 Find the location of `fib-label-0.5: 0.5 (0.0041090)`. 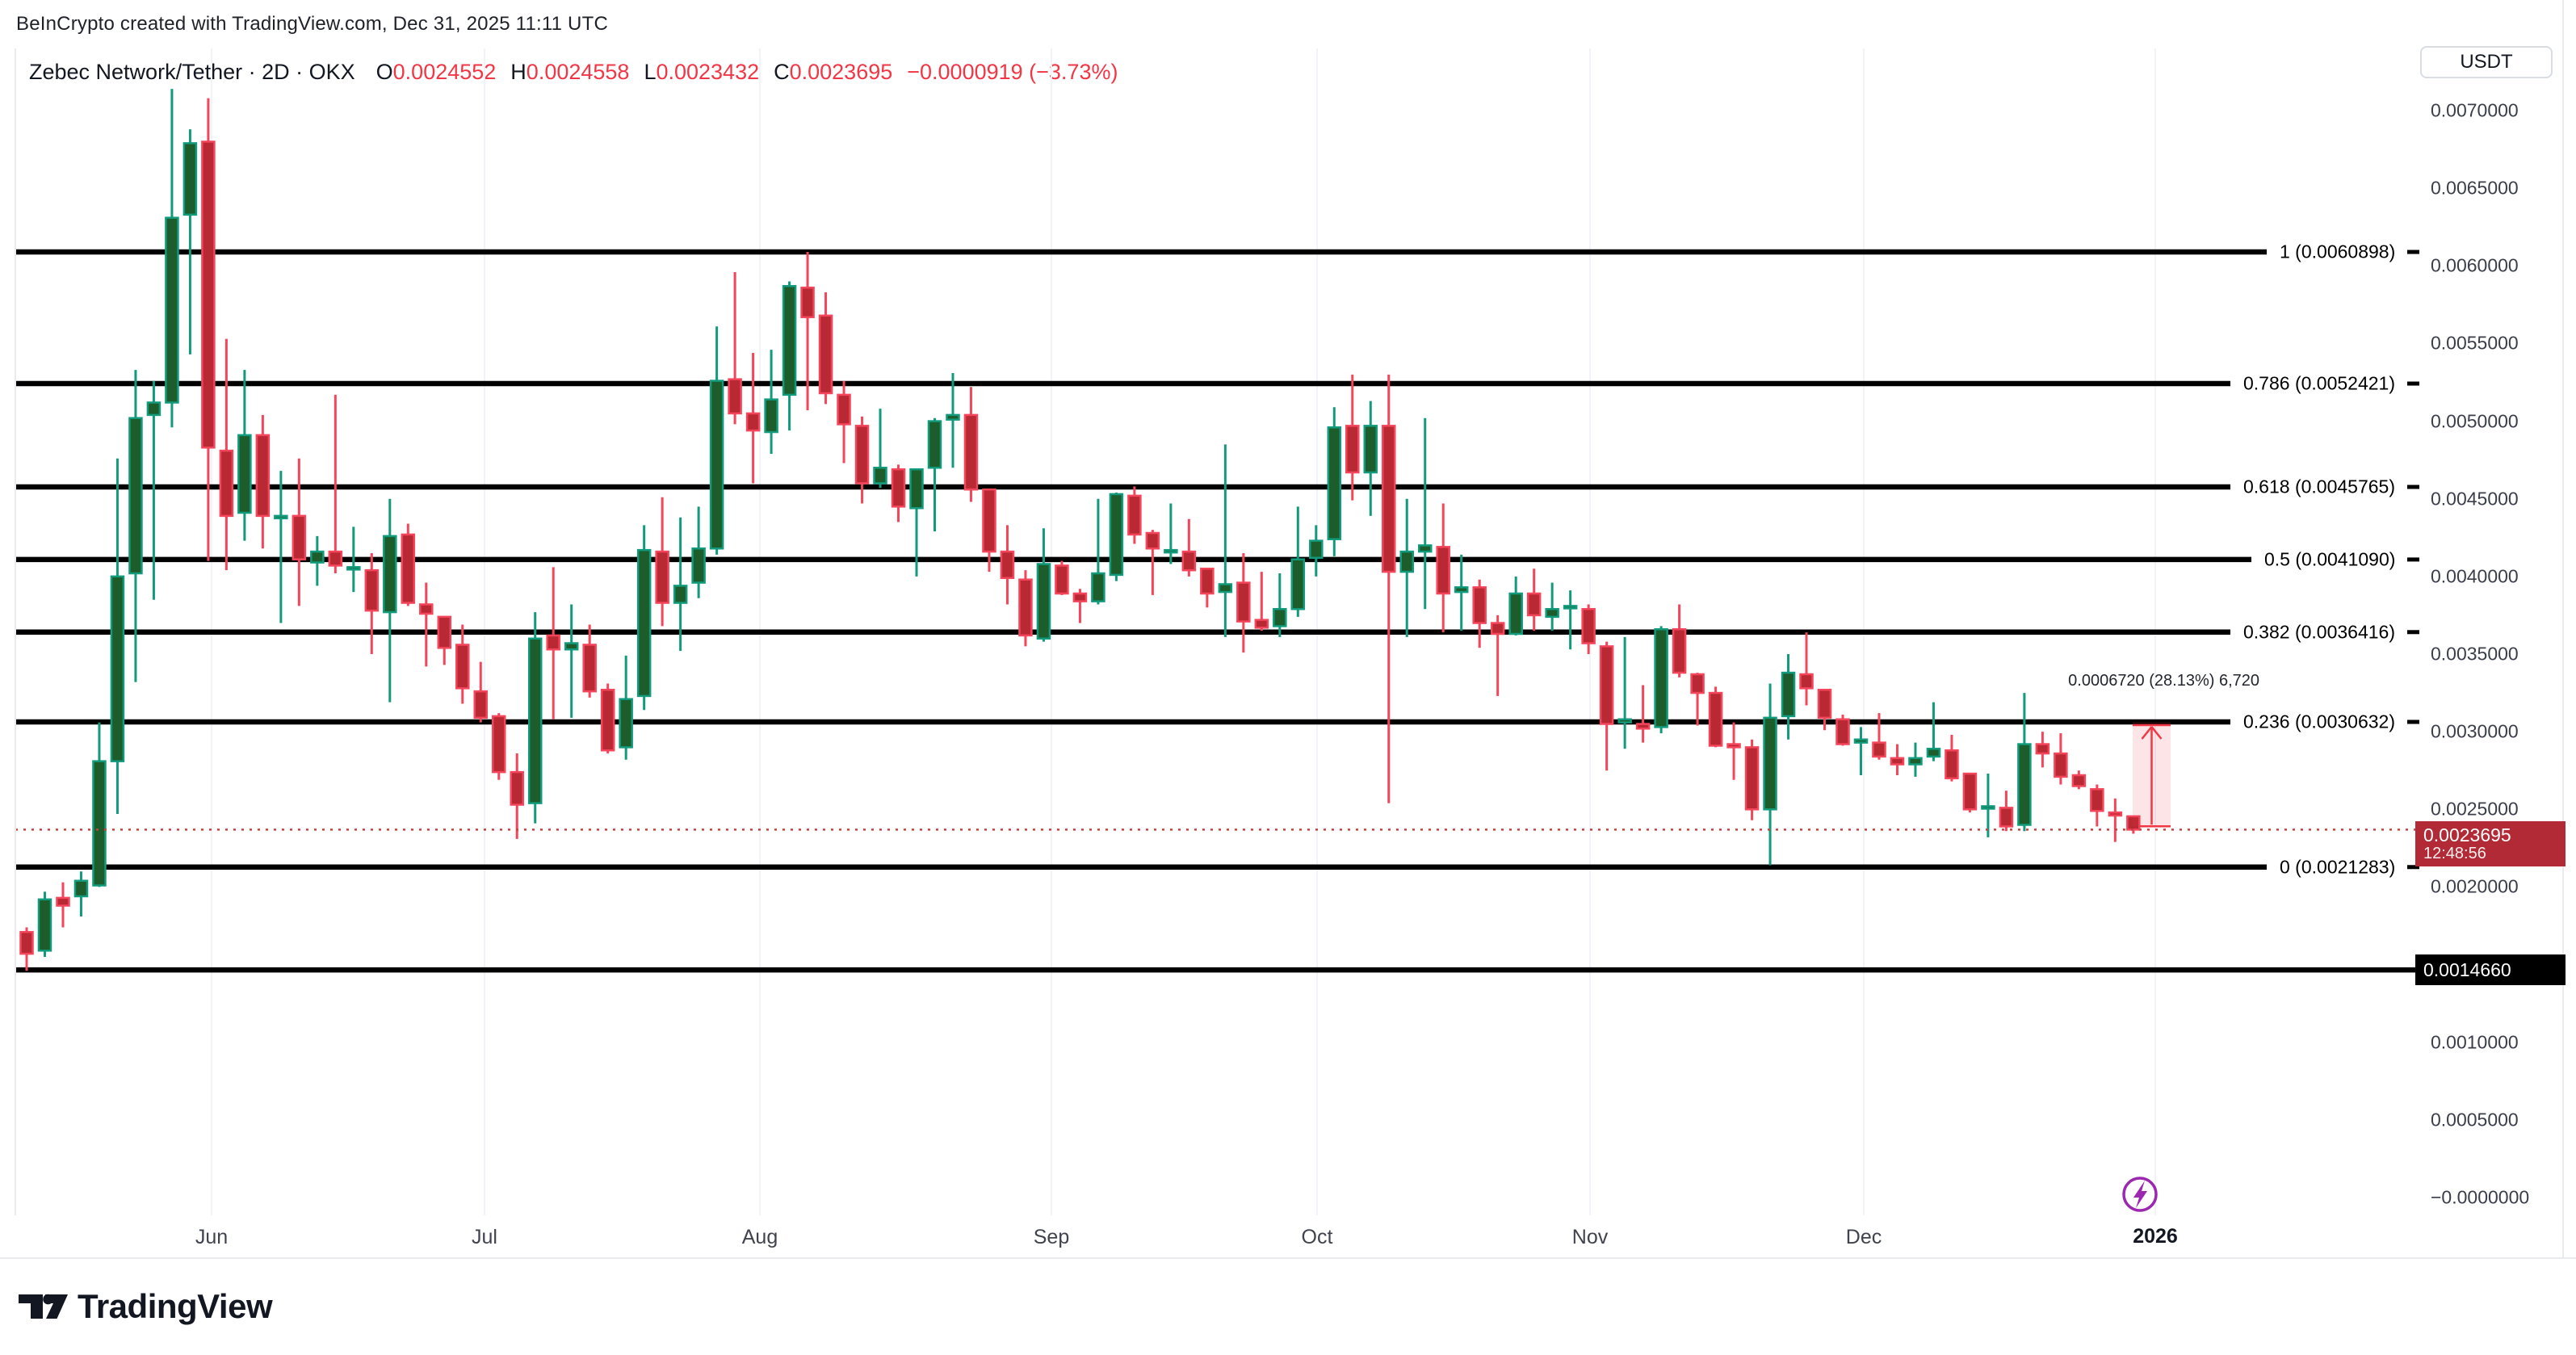

fib-label-0.5: 0.5 (0.0041090) is located at coordinates (2330, 559).